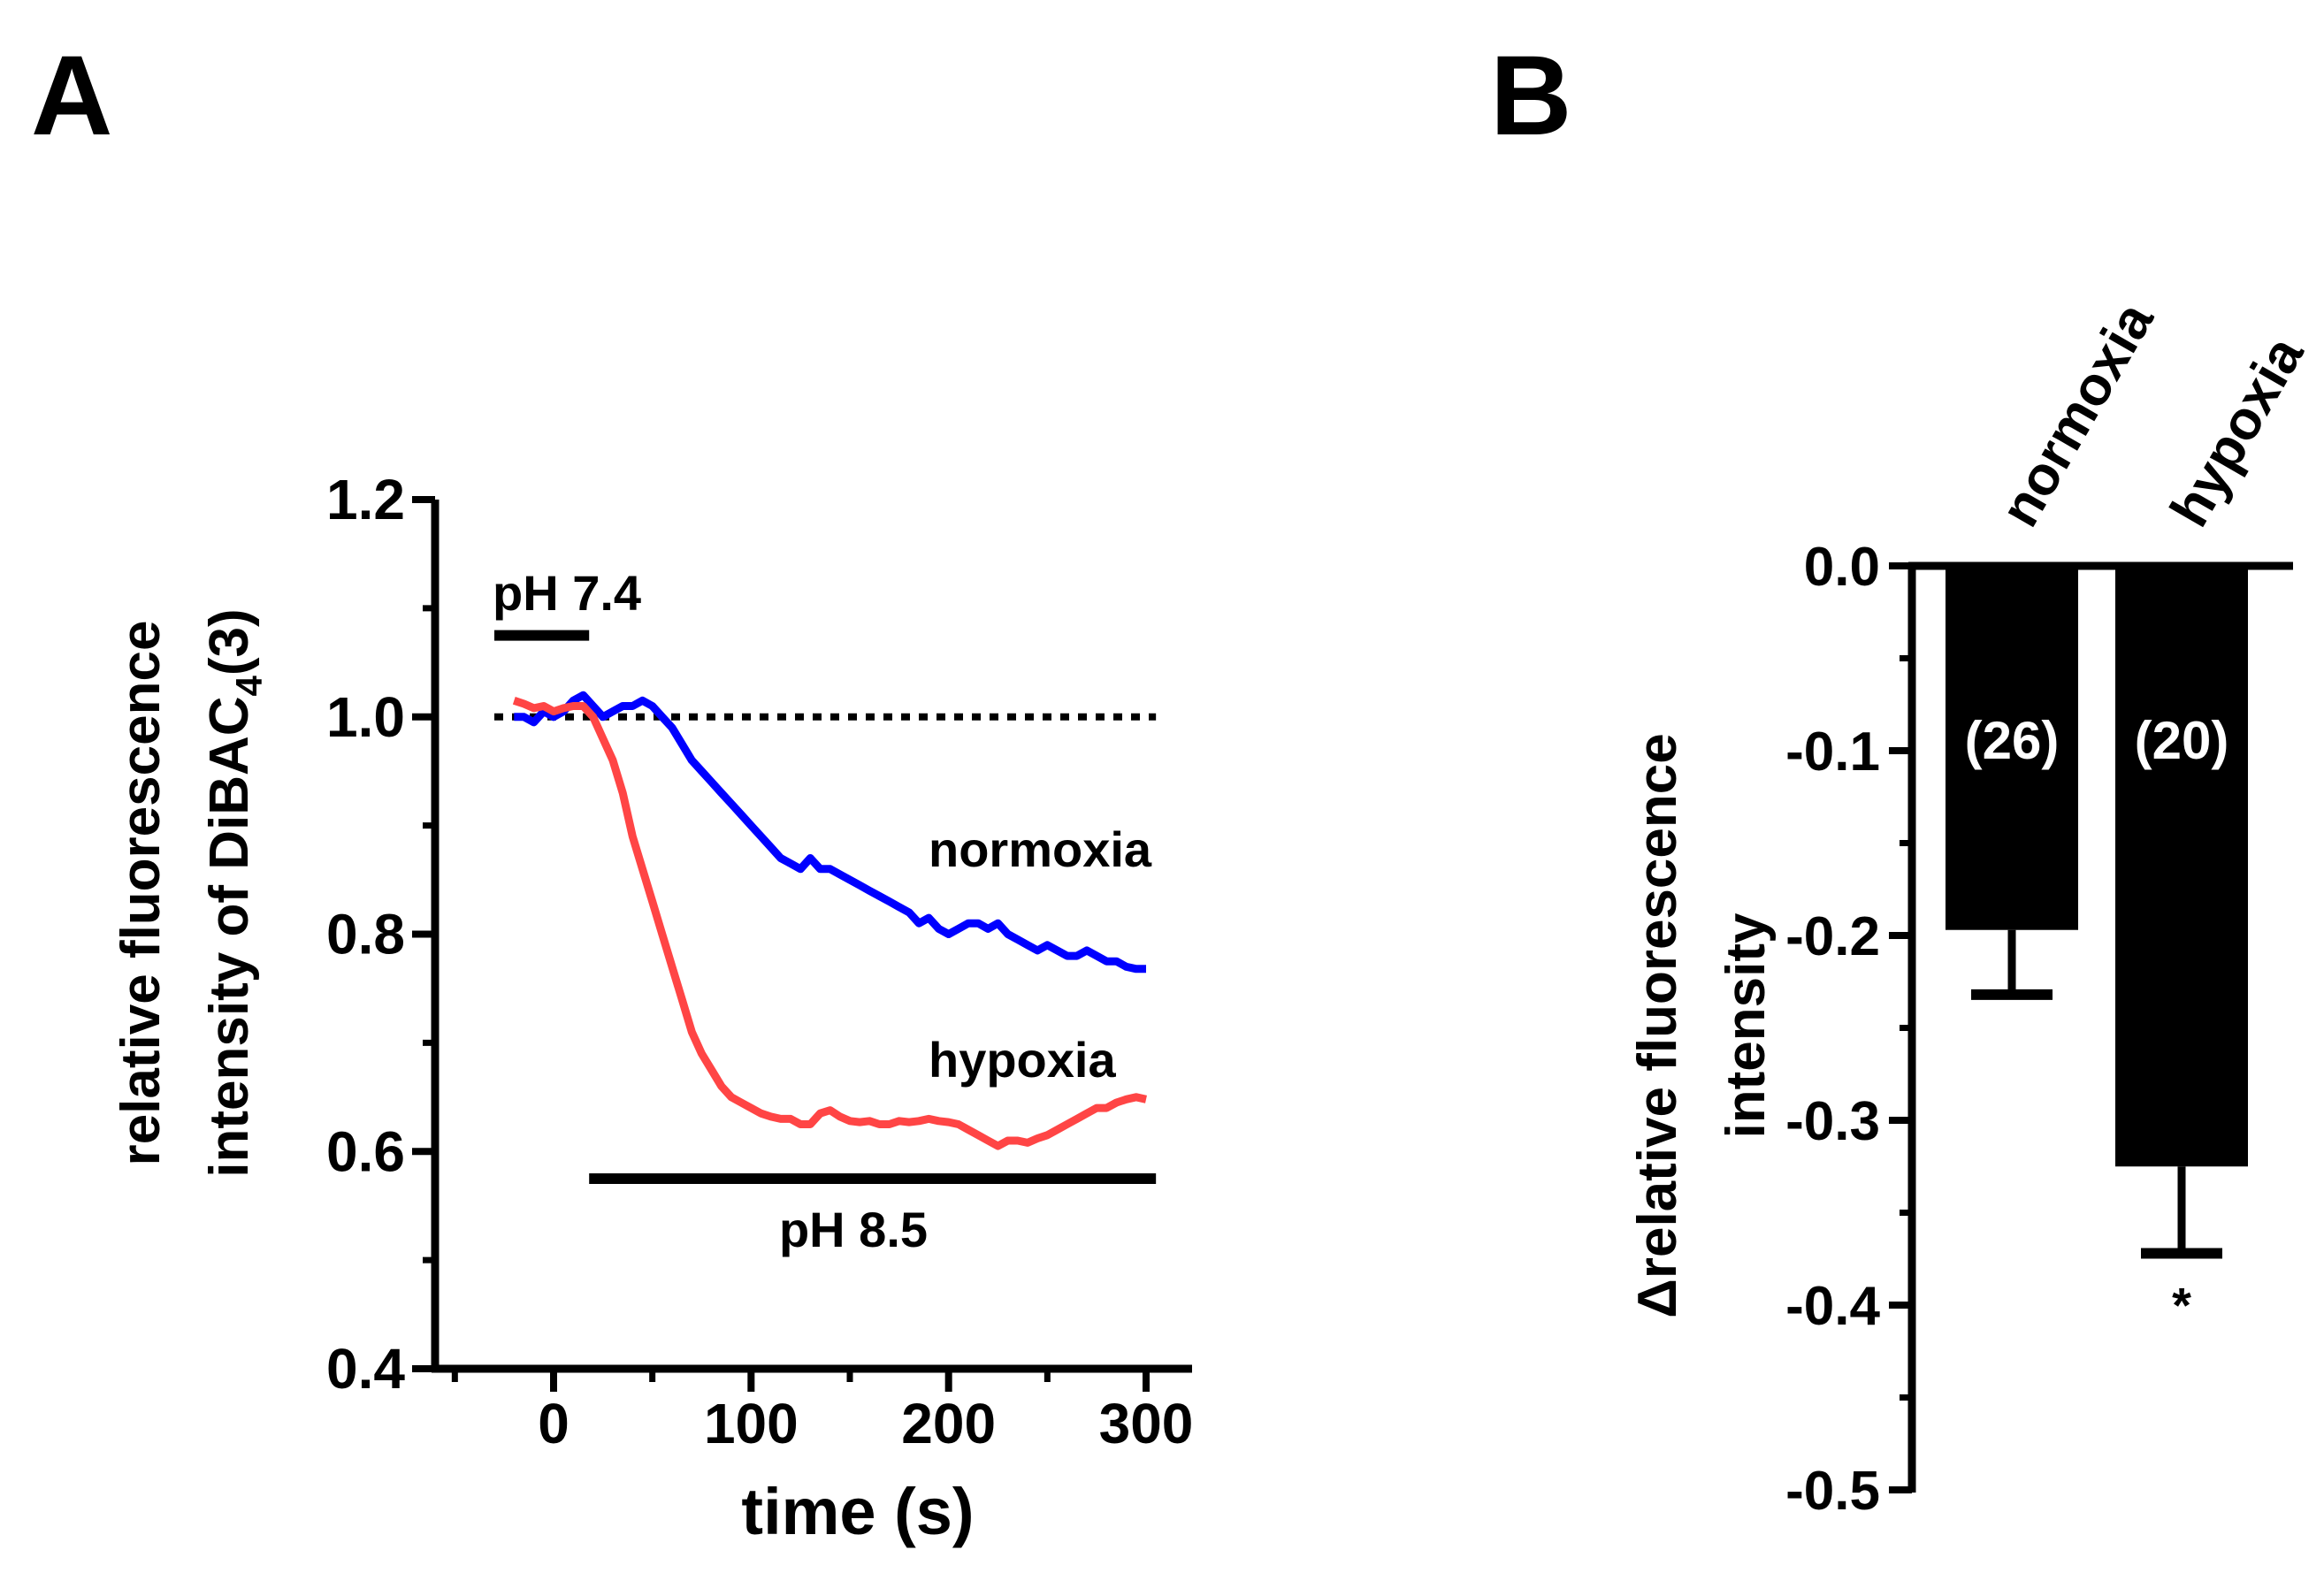  Describe the element at coordinates (1022, 1060) in the screenshot. I see `series-label-hypoxia: hypoxia` at that location.